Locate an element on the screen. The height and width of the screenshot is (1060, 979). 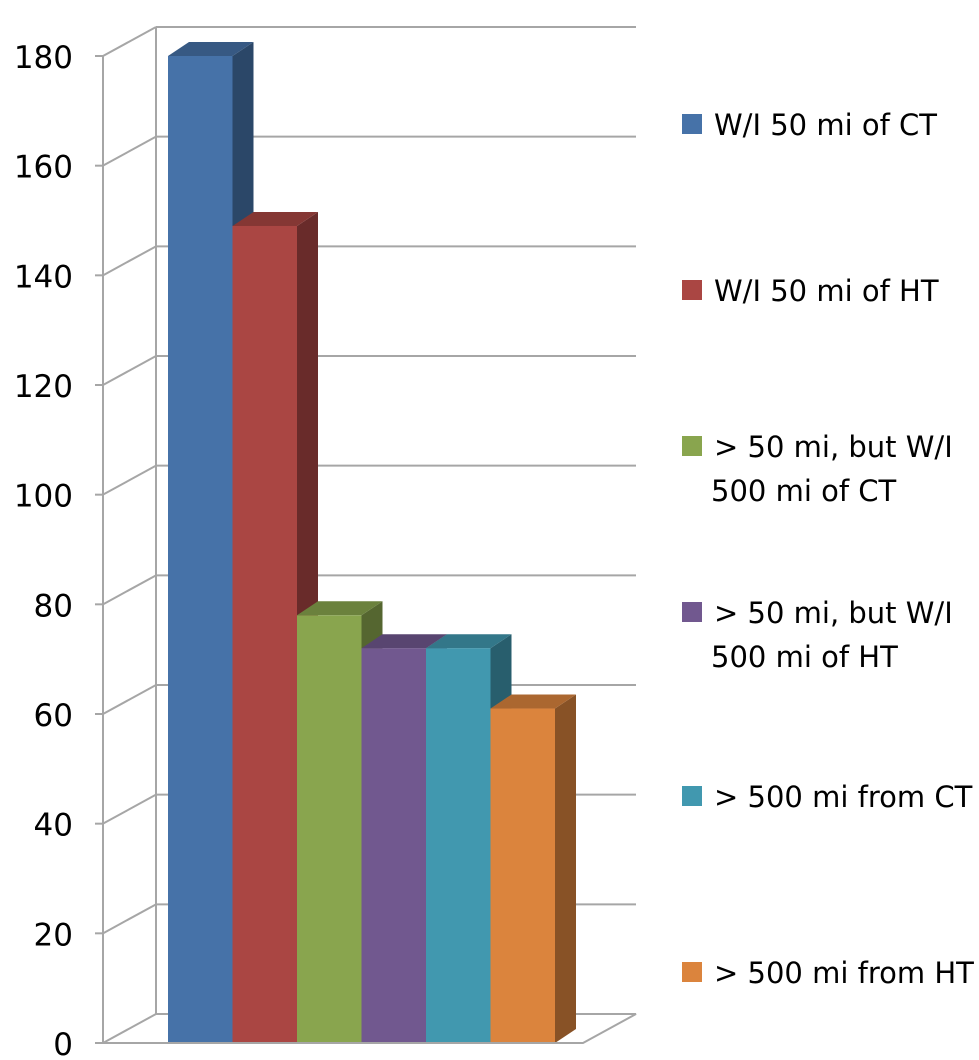
bar-side is located at coordinates (565, 868).